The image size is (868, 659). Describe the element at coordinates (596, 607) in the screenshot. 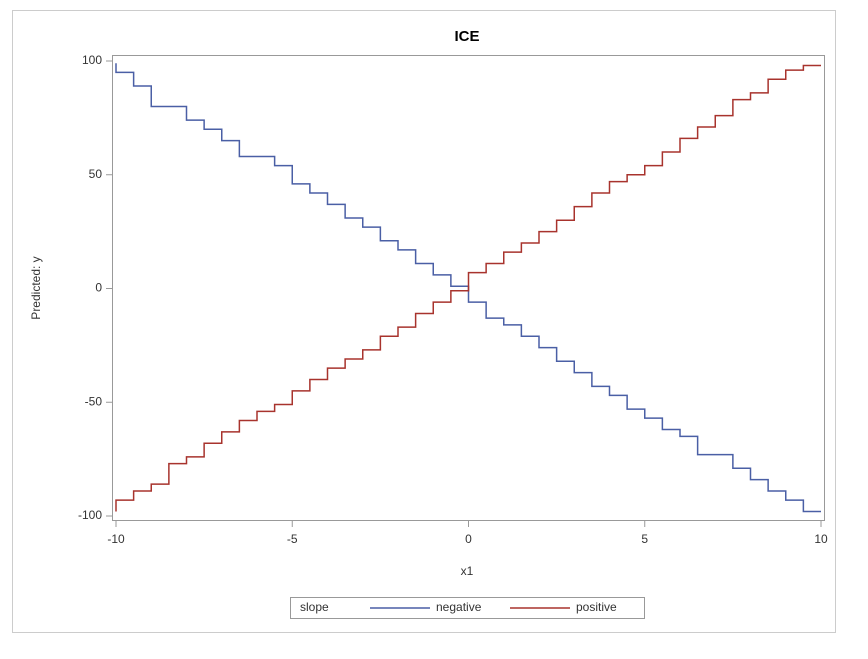

I see `legend-label: positive` at that location.